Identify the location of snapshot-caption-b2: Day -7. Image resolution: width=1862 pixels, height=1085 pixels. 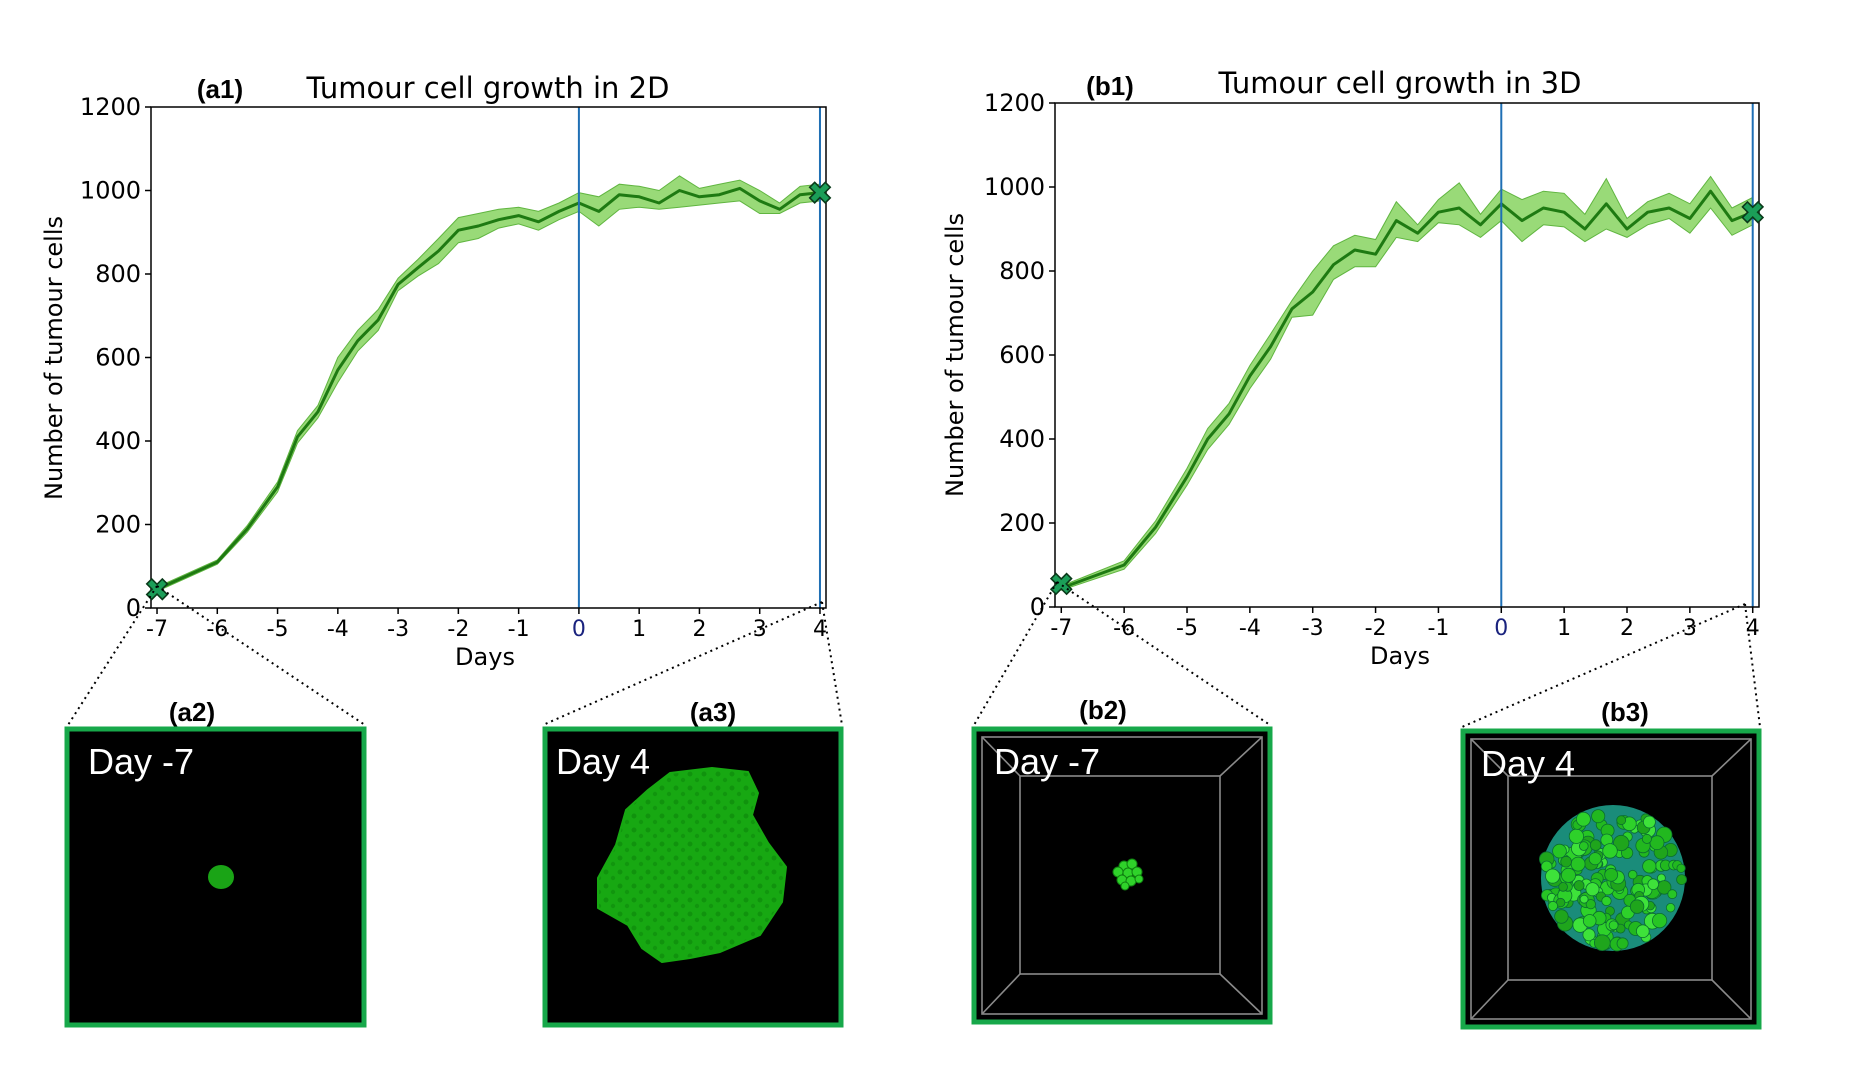
(1047, 761).